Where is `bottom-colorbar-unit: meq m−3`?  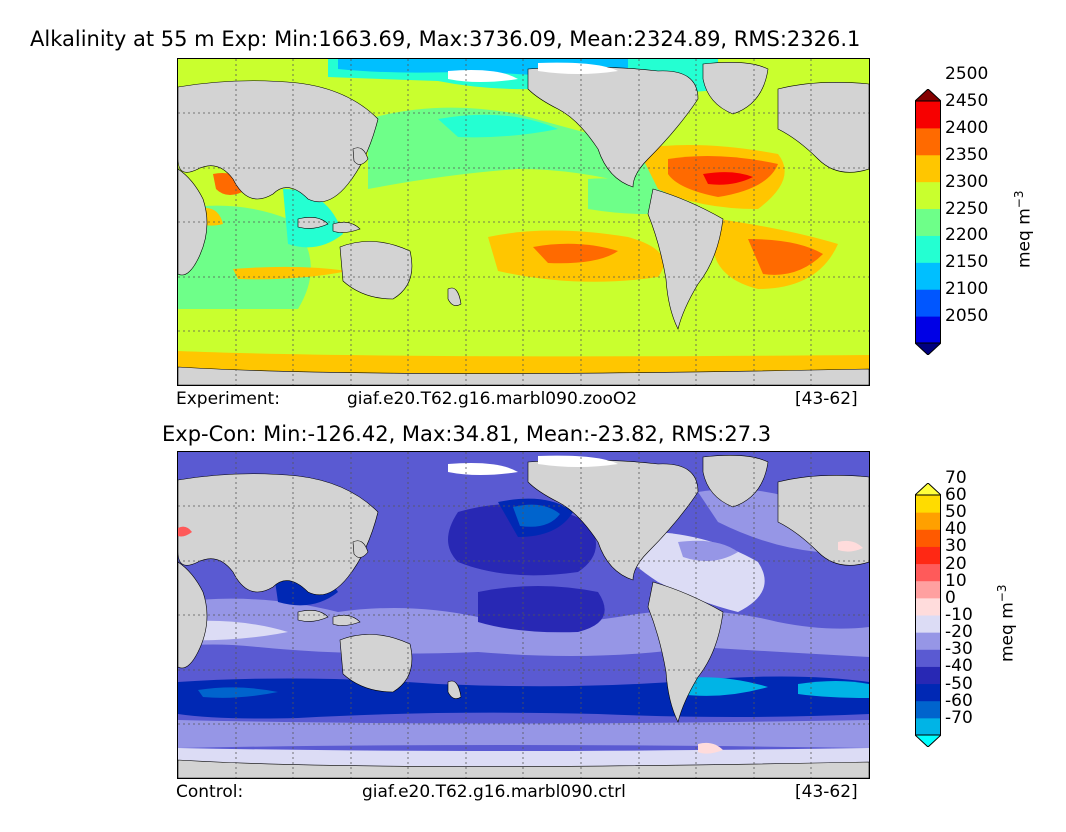 bottom-colorbar-unit: meq m−3 is located at coordinates (1006, 623).